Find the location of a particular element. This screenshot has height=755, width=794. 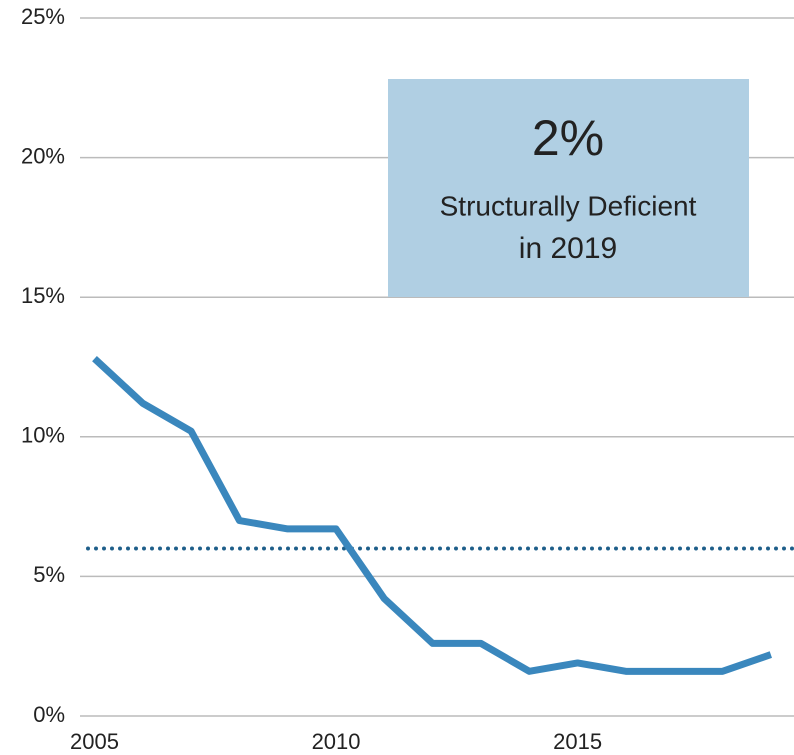

y-tick-label: 0% is located at coordinates (49, 714).